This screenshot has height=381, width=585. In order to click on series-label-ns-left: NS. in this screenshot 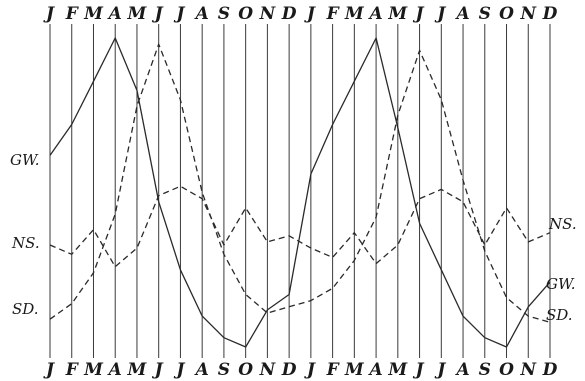, I will do `click(25, 243)`.